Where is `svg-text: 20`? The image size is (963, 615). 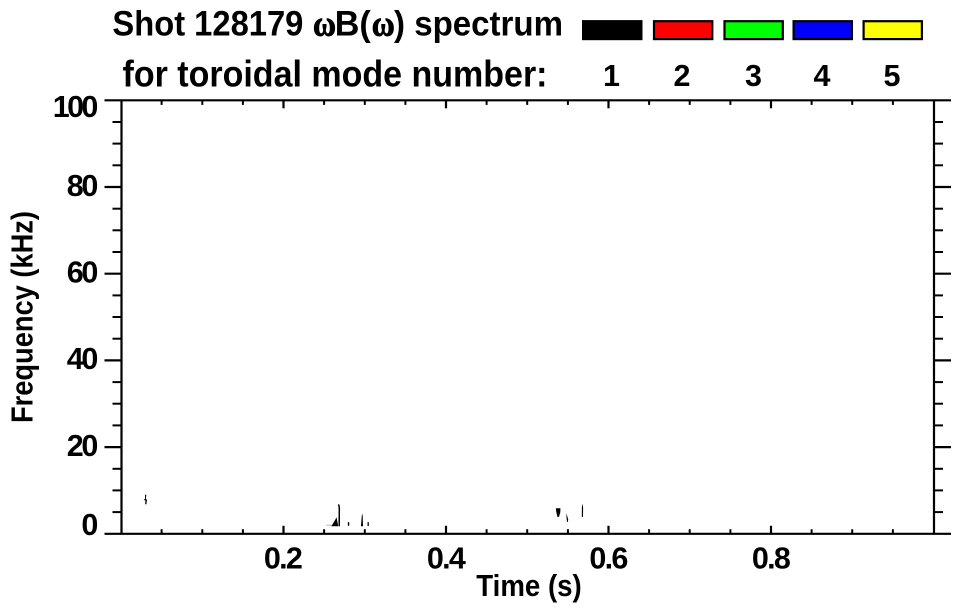 svg-text: 20 is located at coordinates (83, 446).